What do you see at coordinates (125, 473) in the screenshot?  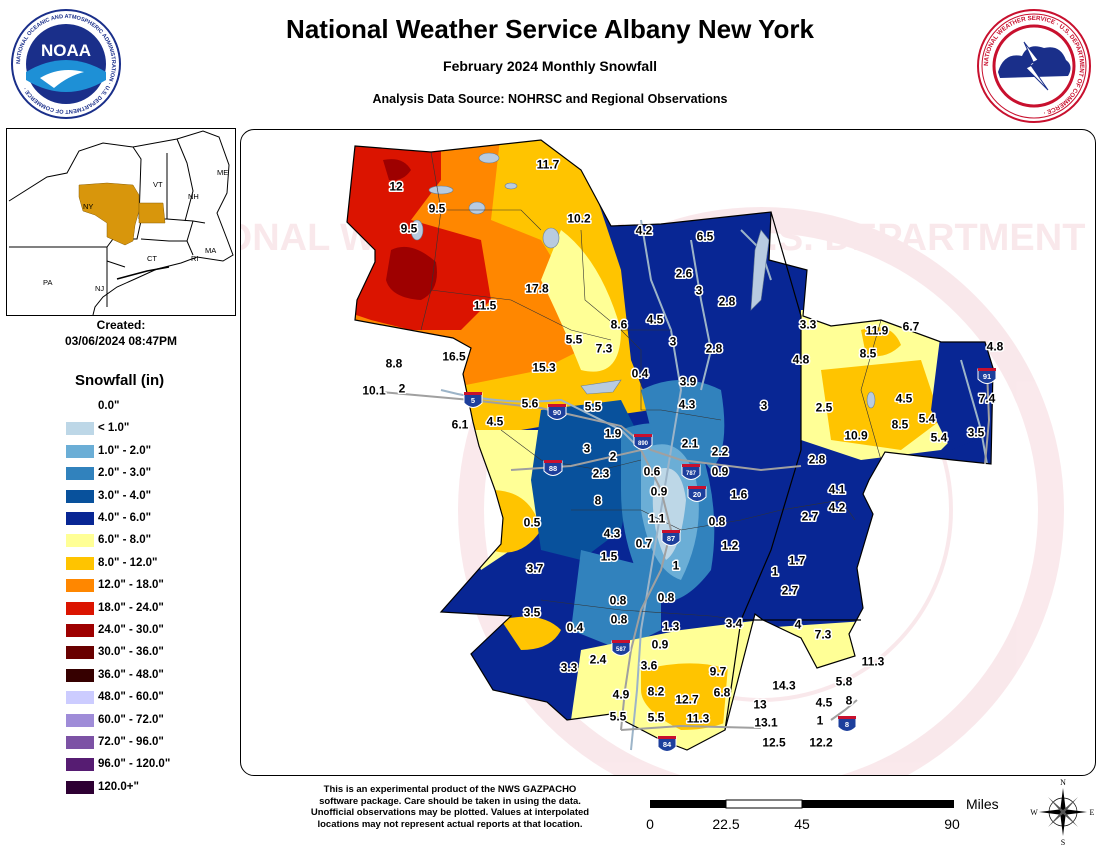 I see `legend-label: 2.0" - 3.0"` at bounding box center [125, 473].